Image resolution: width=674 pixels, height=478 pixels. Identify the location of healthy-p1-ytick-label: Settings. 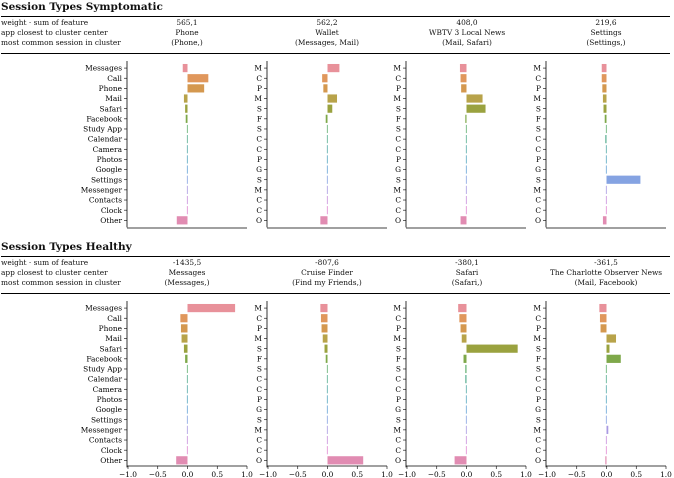
(106, 419).